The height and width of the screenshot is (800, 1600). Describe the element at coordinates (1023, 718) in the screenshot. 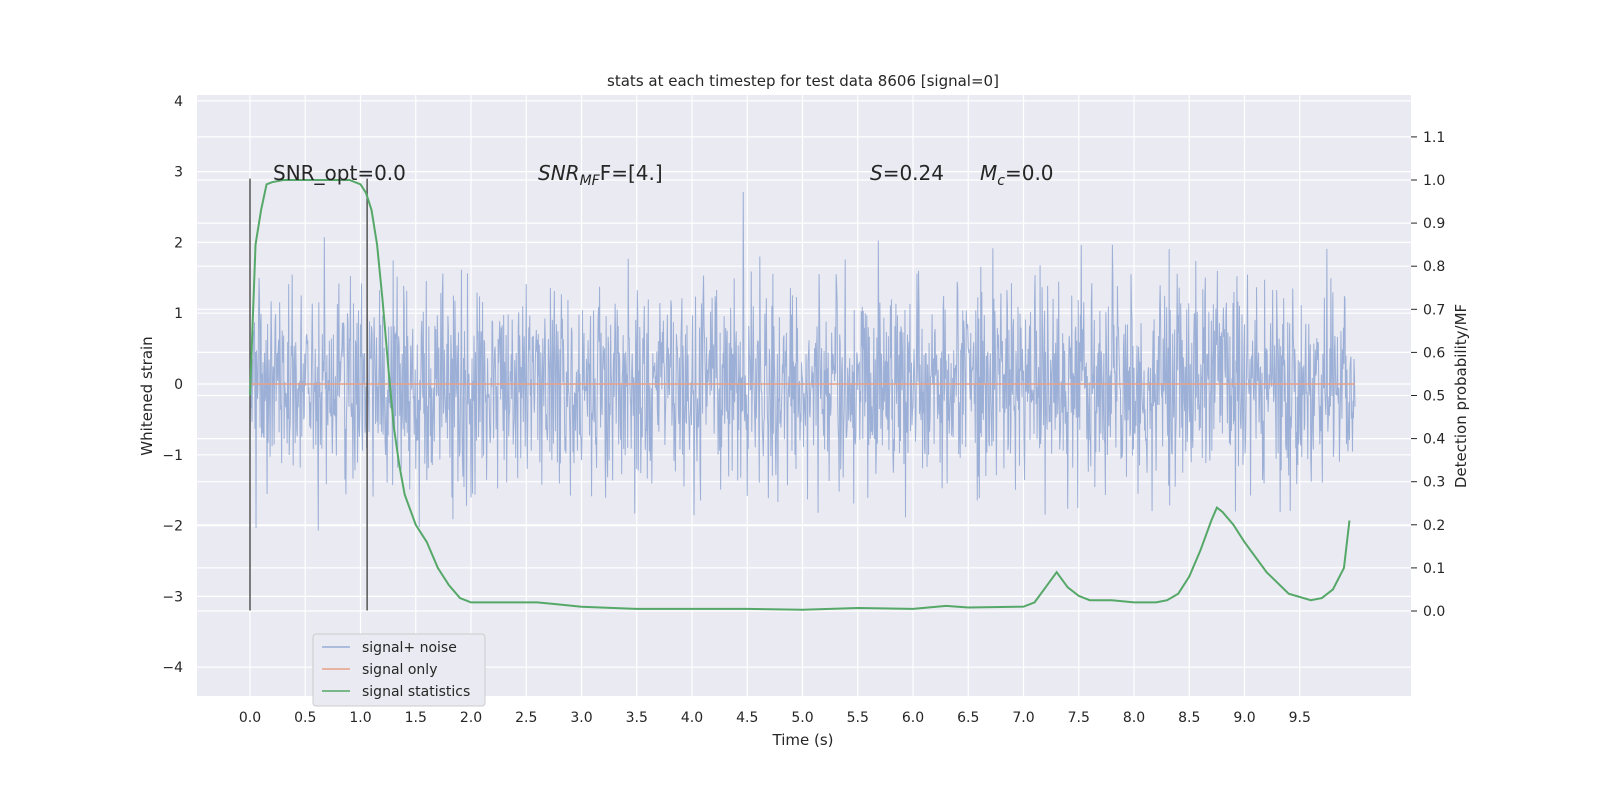

I see `x-tick-label: 7.0` at that location.